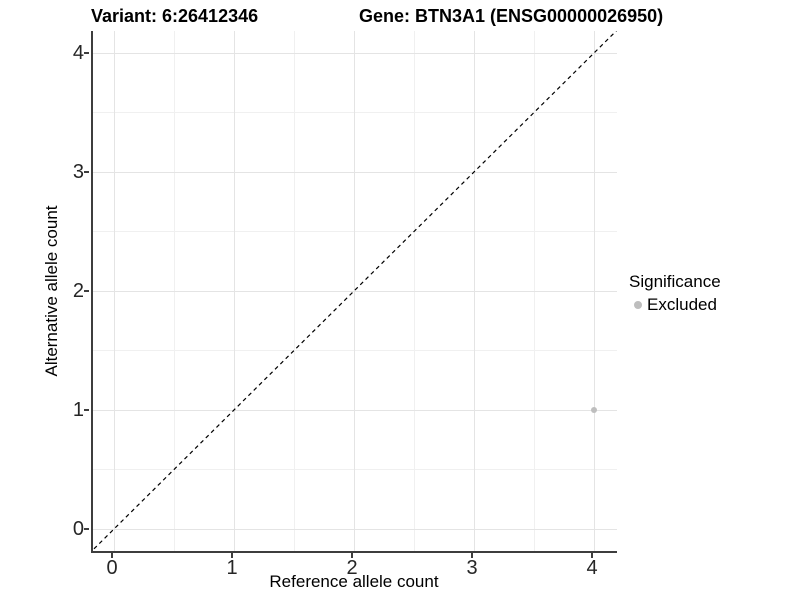 The width and height of the screenshot is (800, 600). I want to click on variant-title: Variant: 6:26412346, so click(175, 16).